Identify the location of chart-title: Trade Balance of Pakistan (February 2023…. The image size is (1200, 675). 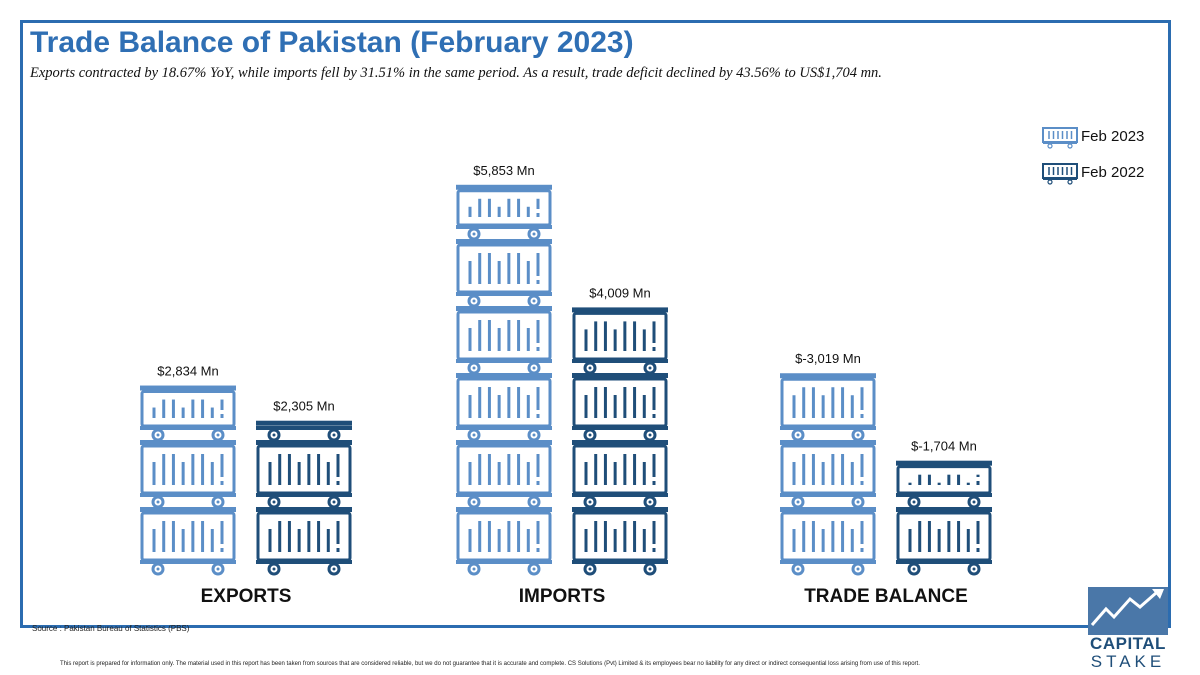
(332, 42).